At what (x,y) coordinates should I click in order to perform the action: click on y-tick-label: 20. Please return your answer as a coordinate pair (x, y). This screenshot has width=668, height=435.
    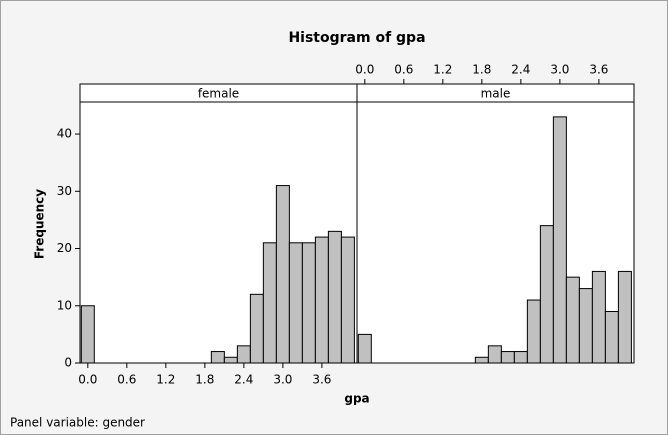
    Looking at the image, I should click on (64, 248).